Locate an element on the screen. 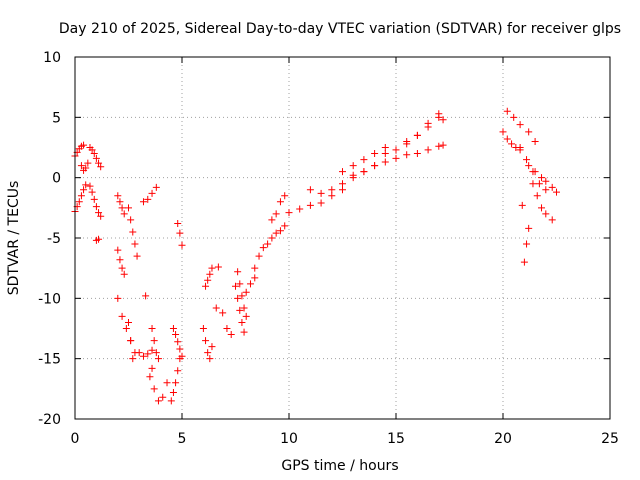 This screenshot has width=640, height=480. series-t3 is located at coordinates (84, 166).